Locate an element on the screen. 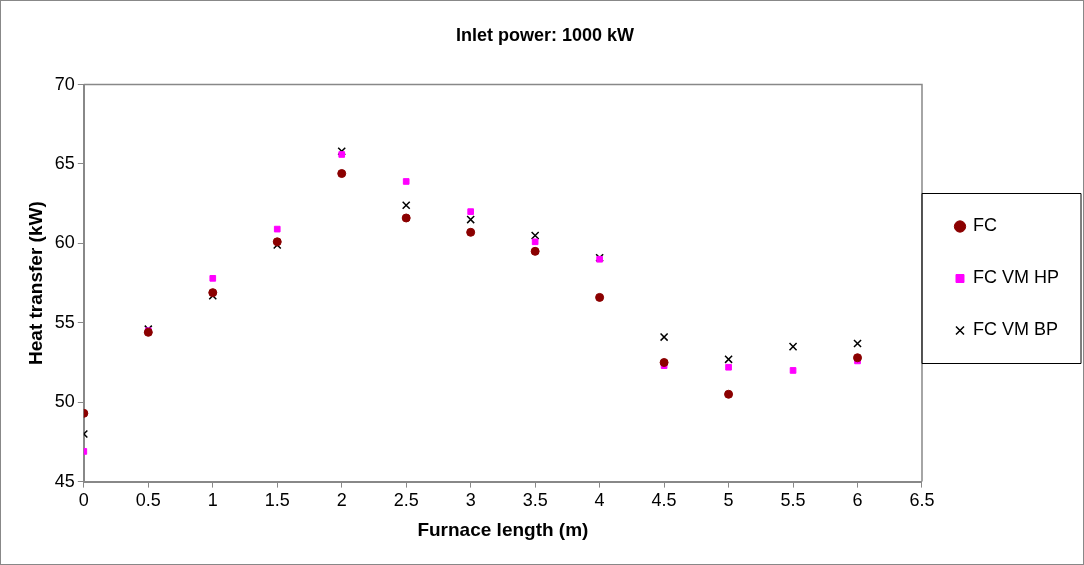  x-tick-label: 6 is located at coordinates (857, 500).